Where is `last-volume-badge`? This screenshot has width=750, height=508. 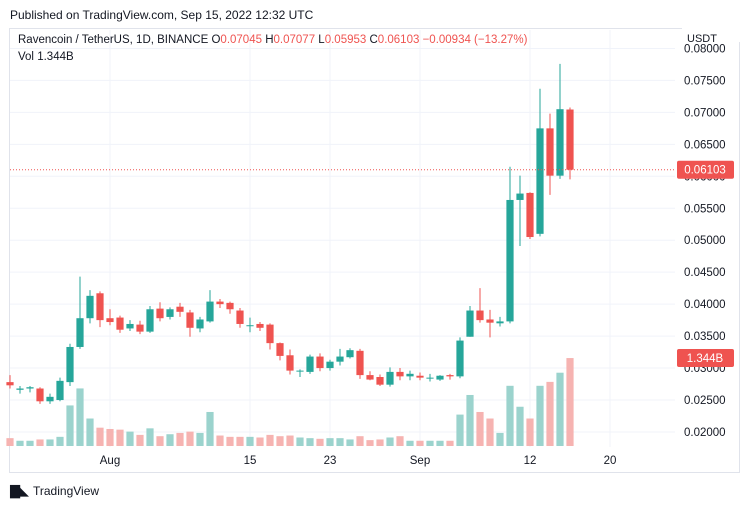 last-volume-badge is located at coordinates (705, 358).